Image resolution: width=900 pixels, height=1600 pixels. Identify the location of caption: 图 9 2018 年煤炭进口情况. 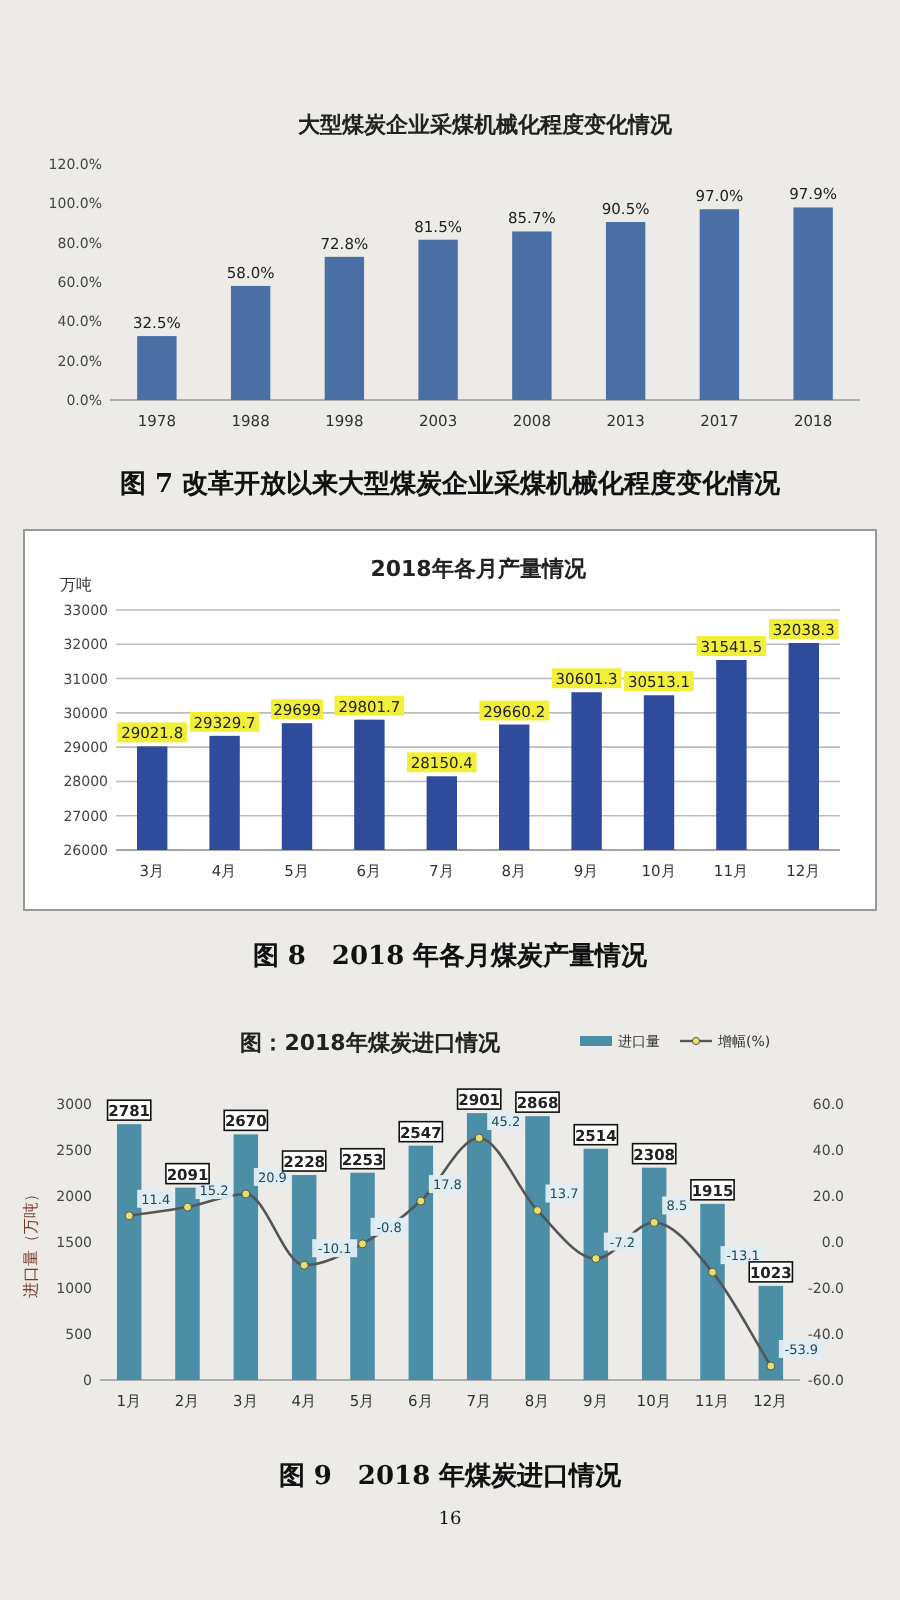
(451, 1477).